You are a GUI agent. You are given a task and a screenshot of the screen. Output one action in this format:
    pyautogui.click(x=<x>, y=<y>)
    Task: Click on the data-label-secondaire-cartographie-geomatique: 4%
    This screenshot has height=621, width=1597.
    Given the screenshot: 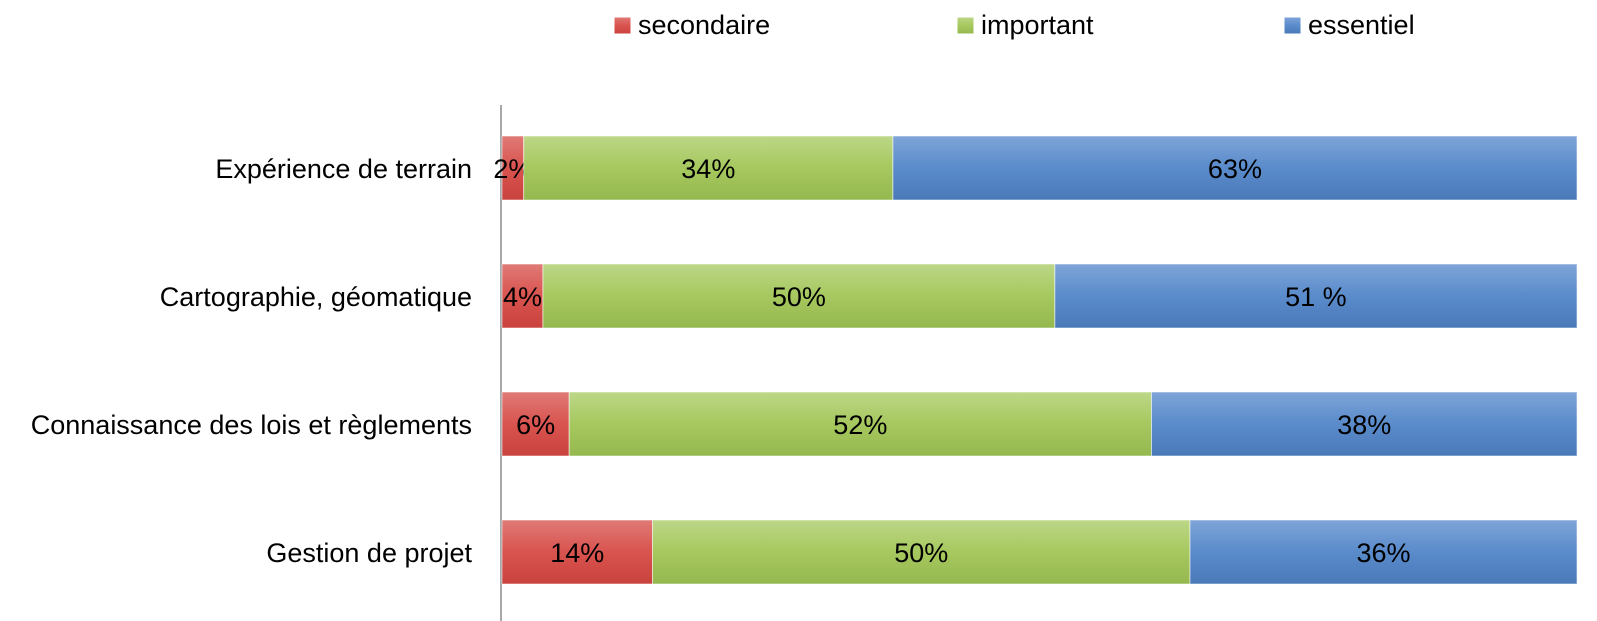 What is the action you would take?
    pyautogui.click(x=522, y=297)
    